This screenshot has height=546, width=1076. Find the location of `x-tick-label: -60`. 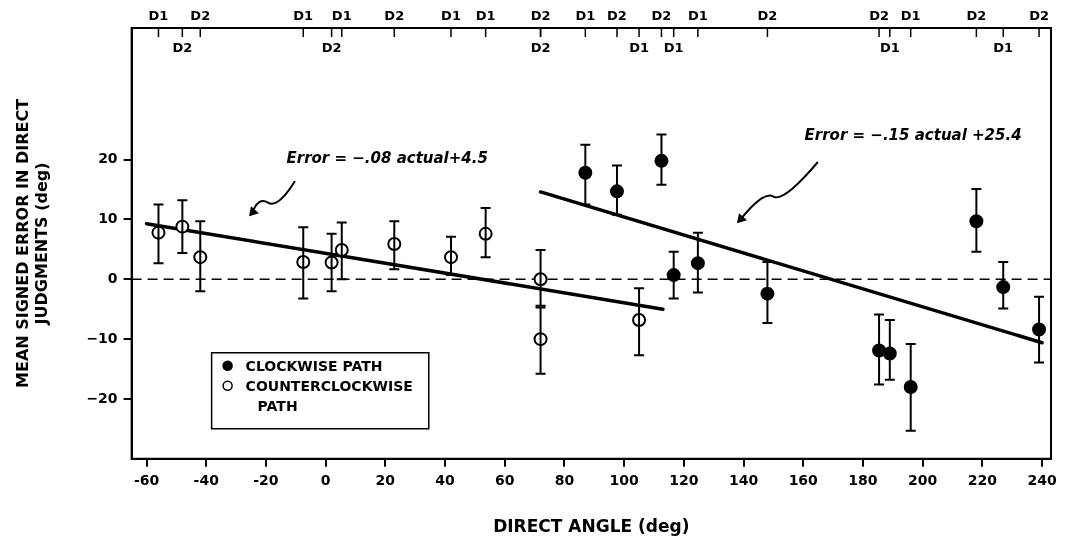

x-tick-label: -60 is located at coordinates (146, 479).